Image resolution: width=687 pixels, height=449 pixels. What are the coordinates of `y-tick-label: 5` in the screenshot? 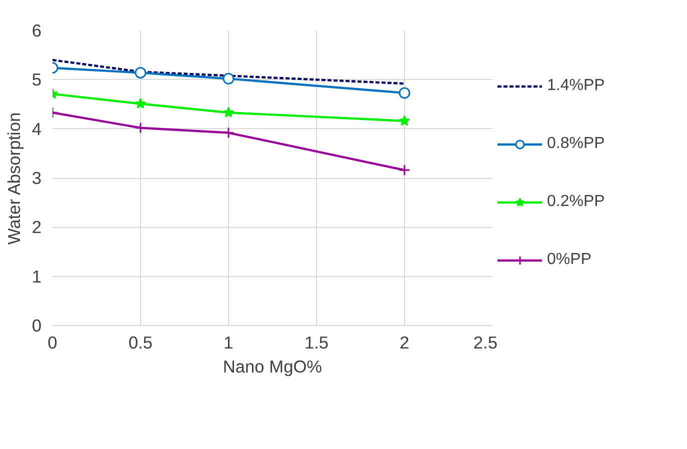 It's located at (37, 80).